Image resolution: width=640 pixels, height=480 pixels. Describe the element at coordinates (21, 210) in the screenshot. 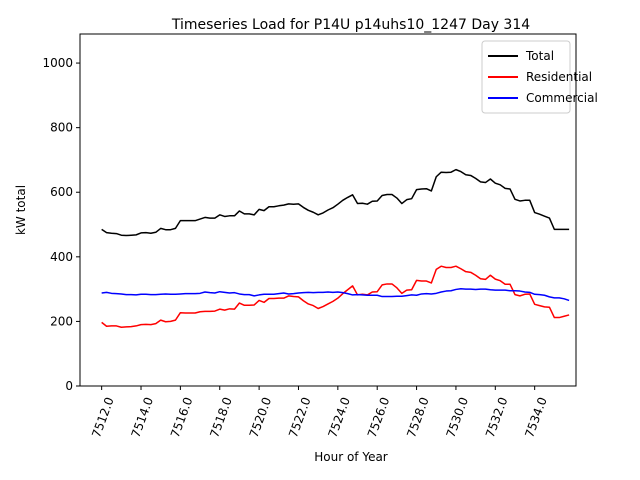

I see `y-axis-label: kW total` at that location.